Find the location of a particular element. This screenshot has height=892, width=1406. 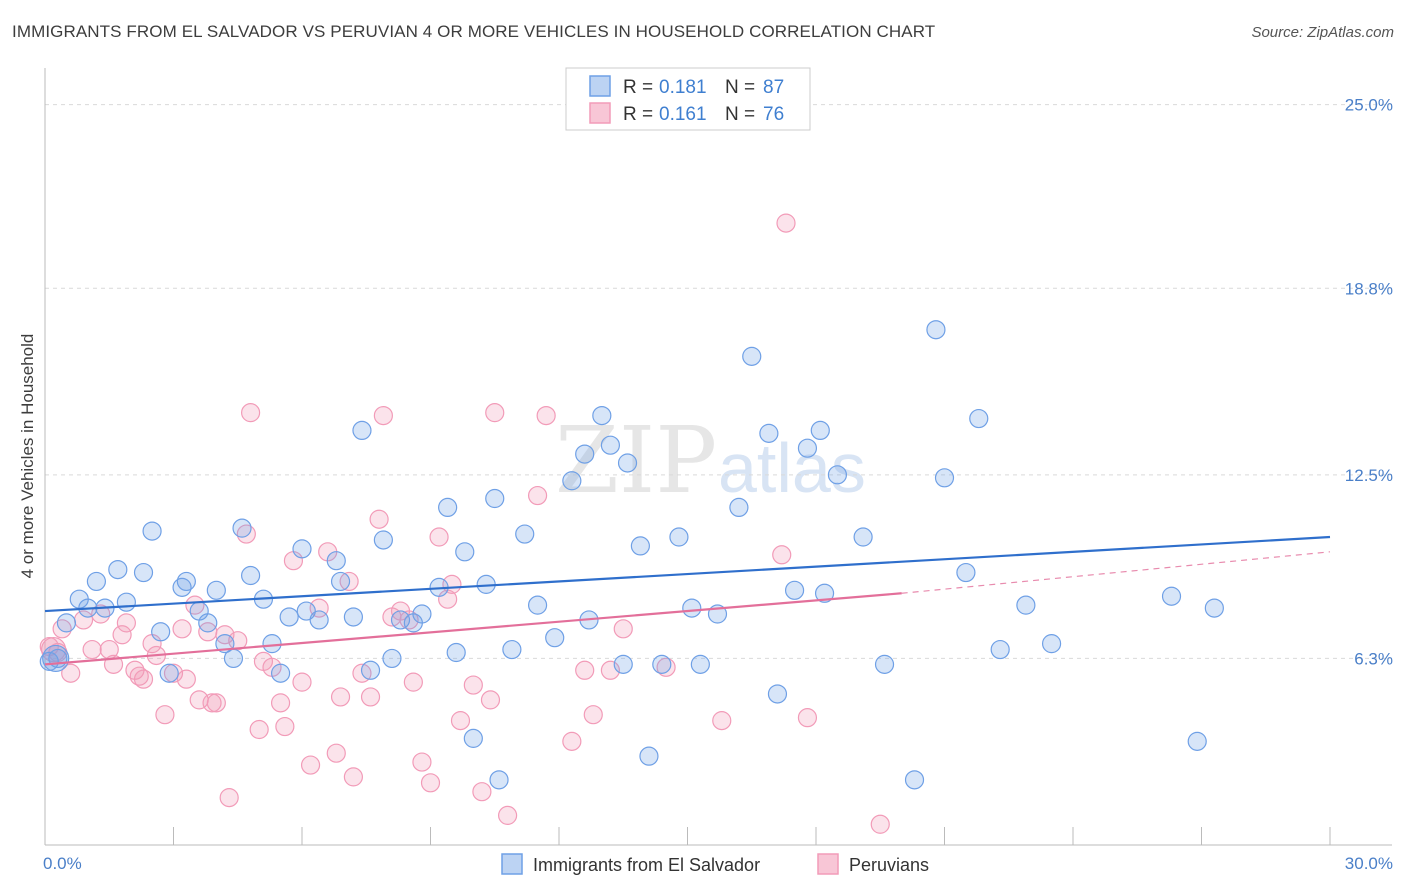

bottom-legend-swatch-peruvians is located at coordinates (828, 864).